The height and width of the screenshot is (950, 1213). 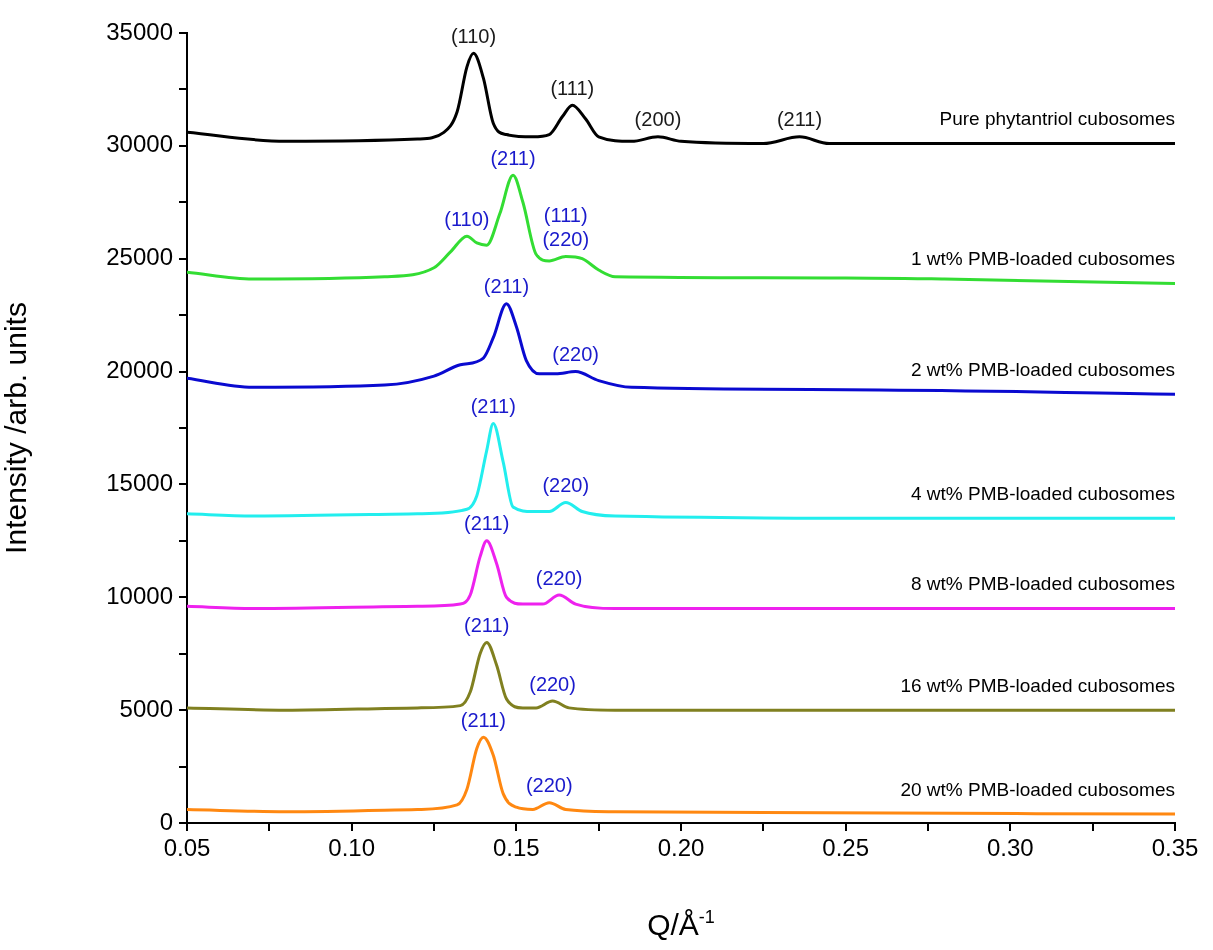 What do you see at coordinates (139, 595) in the screenshot?
I see `y-tick-label: 10000` at bounding box center [139, 595].